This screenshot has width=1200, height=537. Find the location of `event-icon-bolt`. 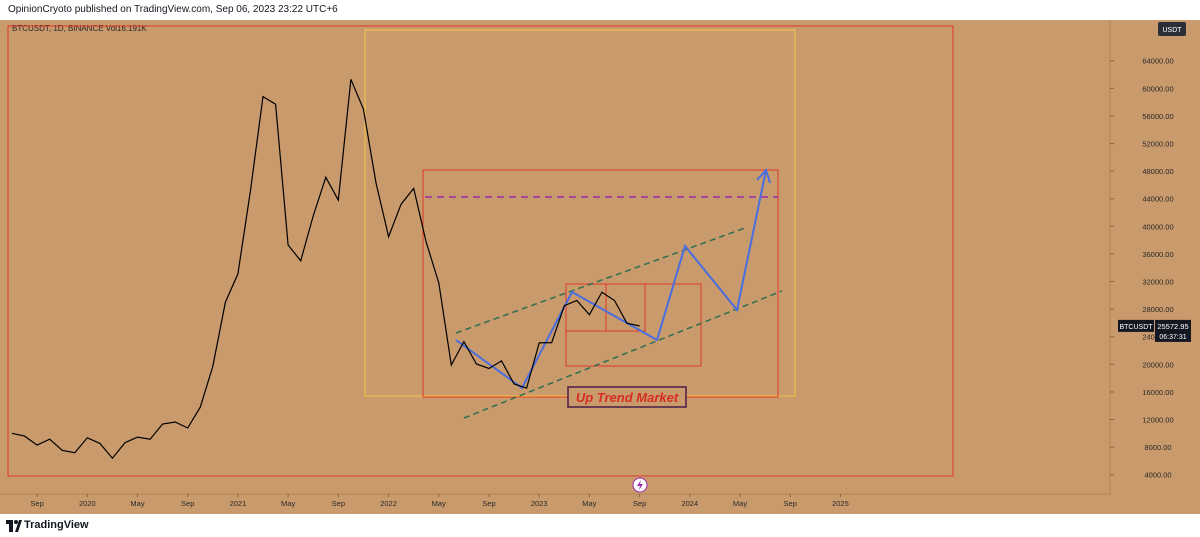

event-icon-bolt is located at coordinates (640, 485).